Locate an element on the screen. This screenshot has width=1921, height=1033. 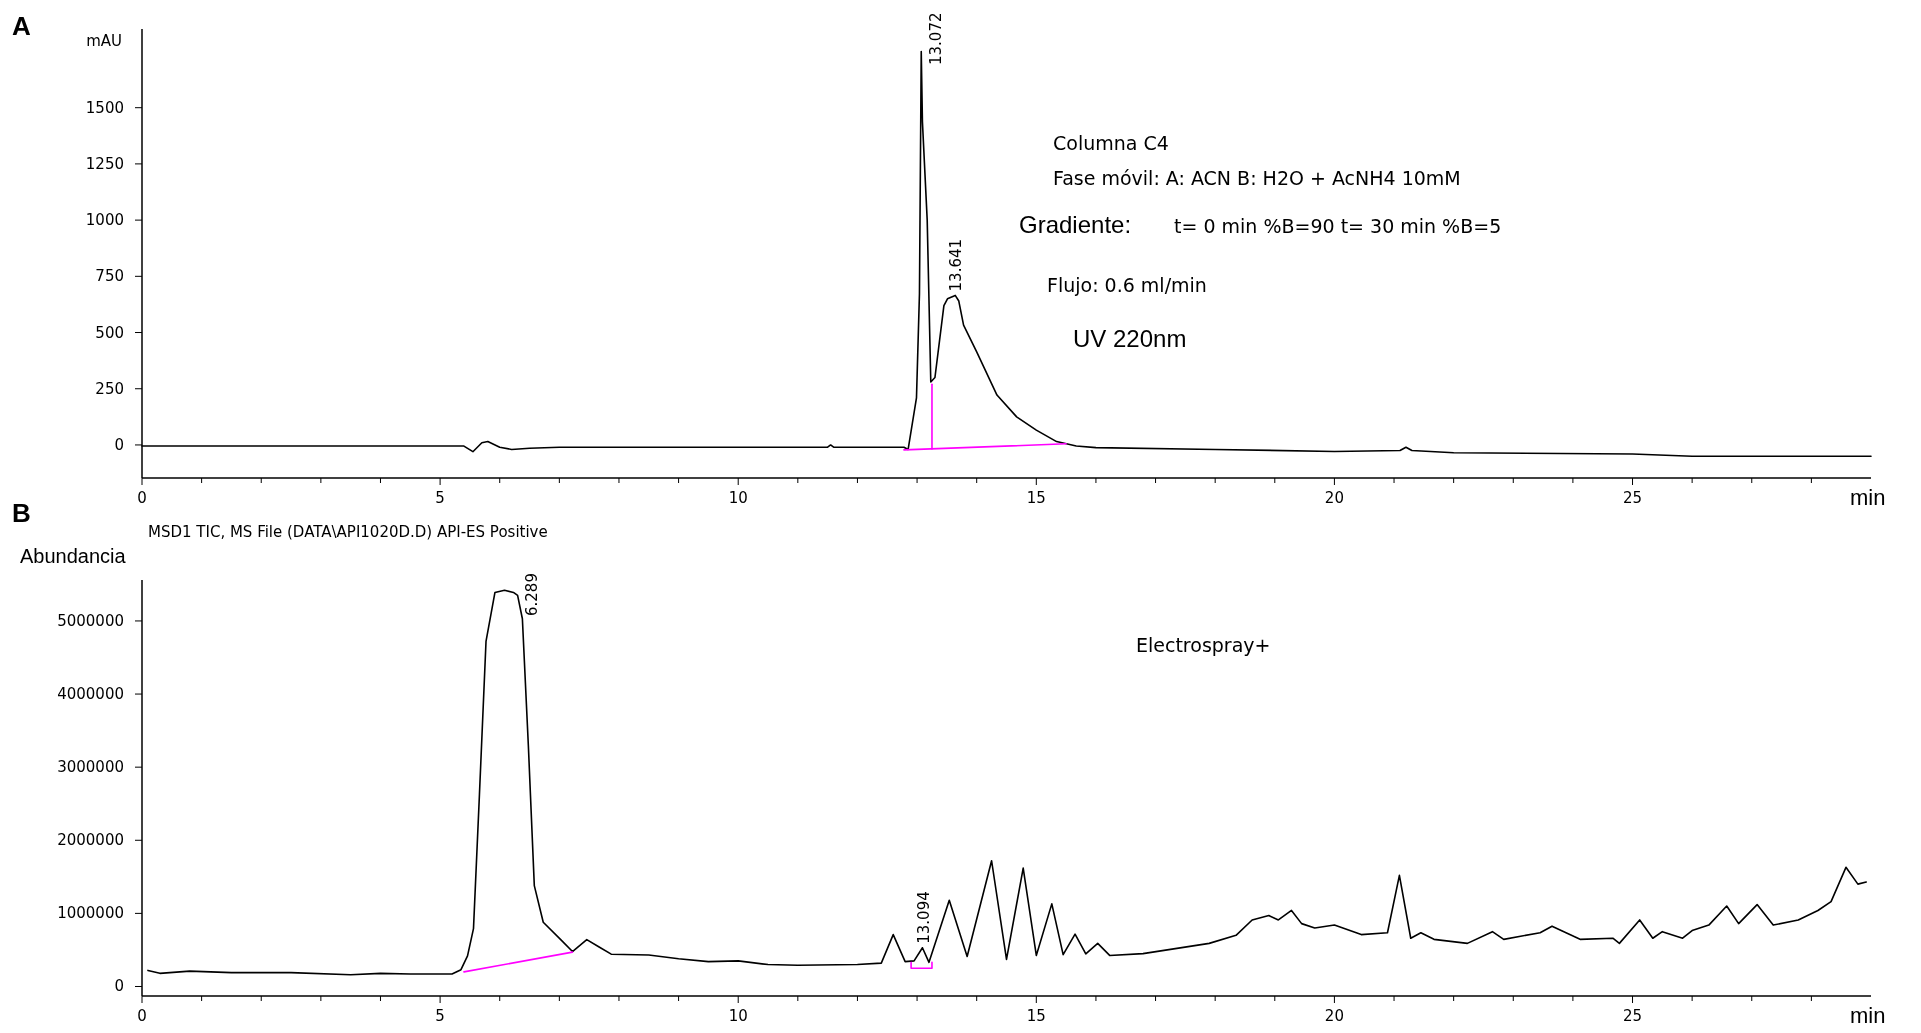
annotation: t= 0 min %B=90 t= 30 min %B=5 is located at coordinates (1338, 226).